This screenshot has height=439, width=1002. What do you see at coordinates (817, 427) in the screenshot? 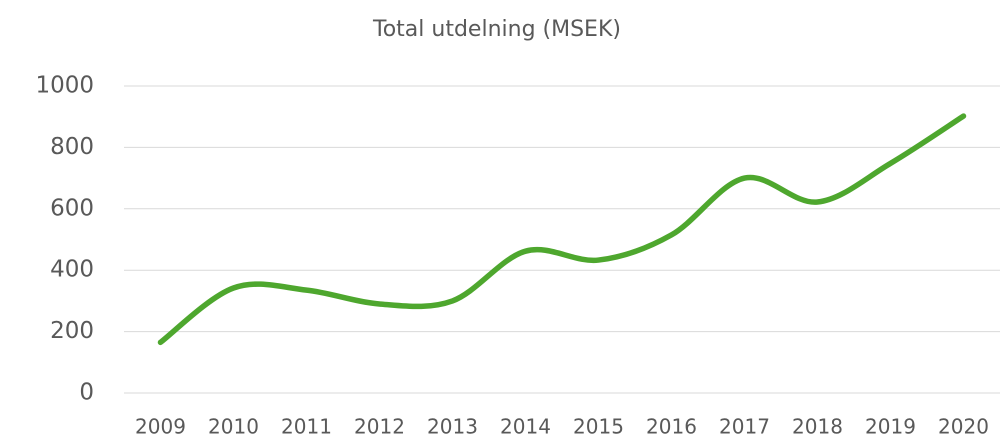
I see `x-tick-label: 2018` at bounding box center [817, 427].